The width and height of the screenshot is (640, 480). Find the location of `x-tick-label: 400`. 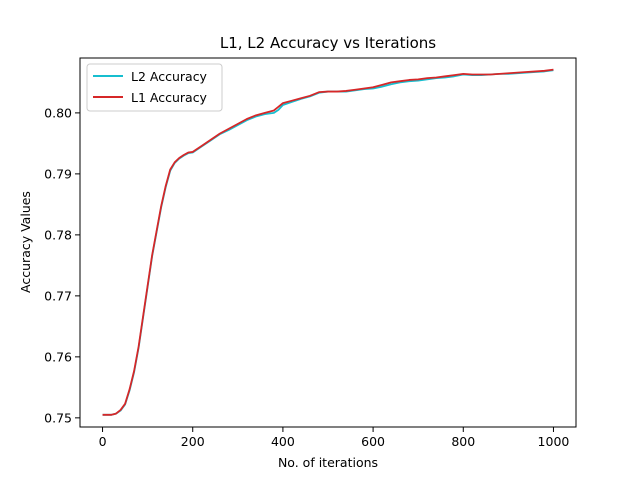

x-tick-label: 400 is located at coordinates (283, 441).